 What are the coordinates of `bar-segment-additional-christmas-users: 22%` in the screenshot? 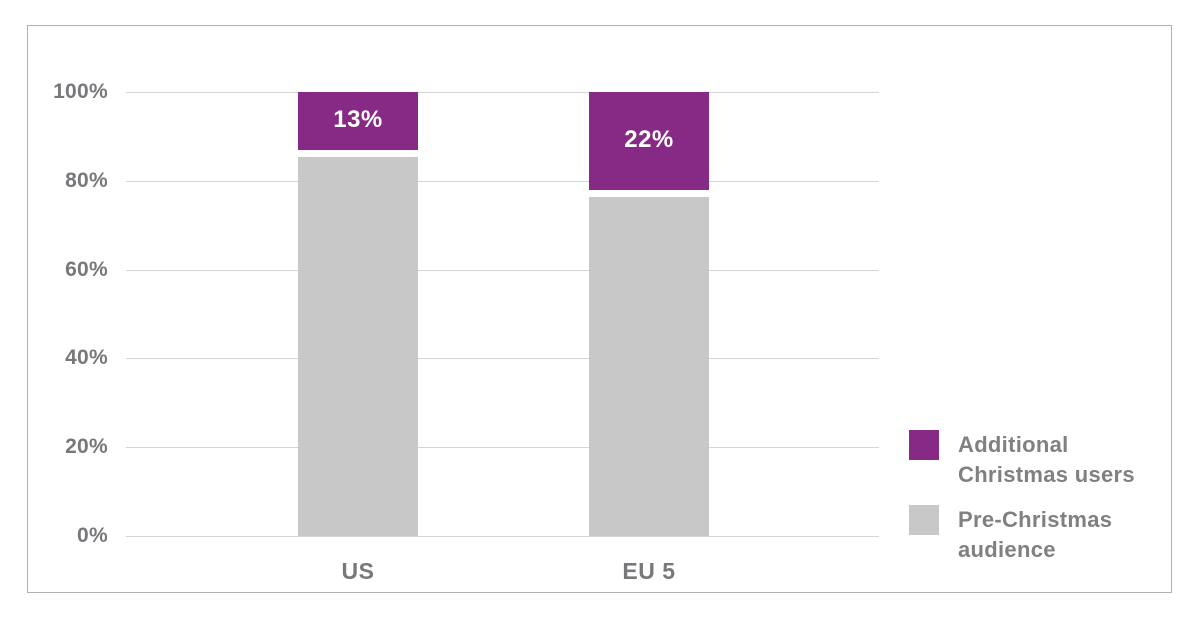 It's located at (649, 141).